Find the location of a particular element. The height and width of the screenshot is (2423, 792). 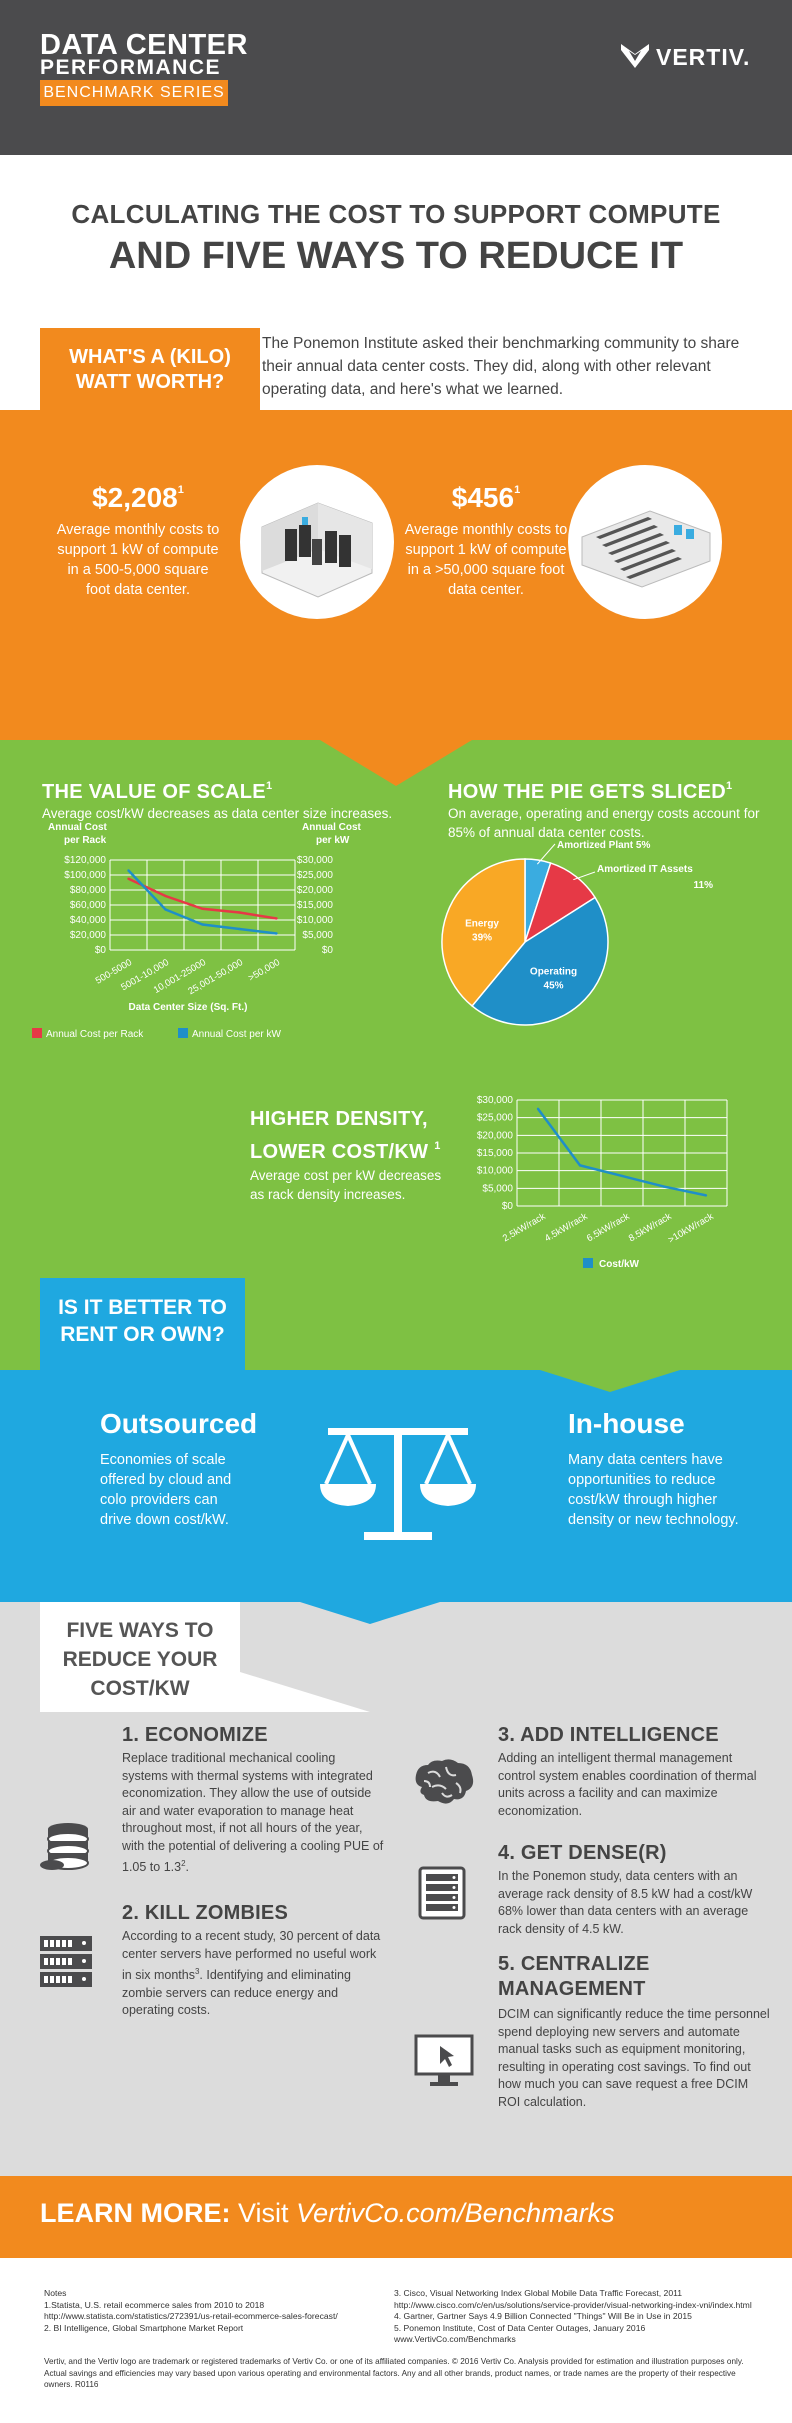

y-axis-right-label: Annual Cost is located at coordinates (332, 827).